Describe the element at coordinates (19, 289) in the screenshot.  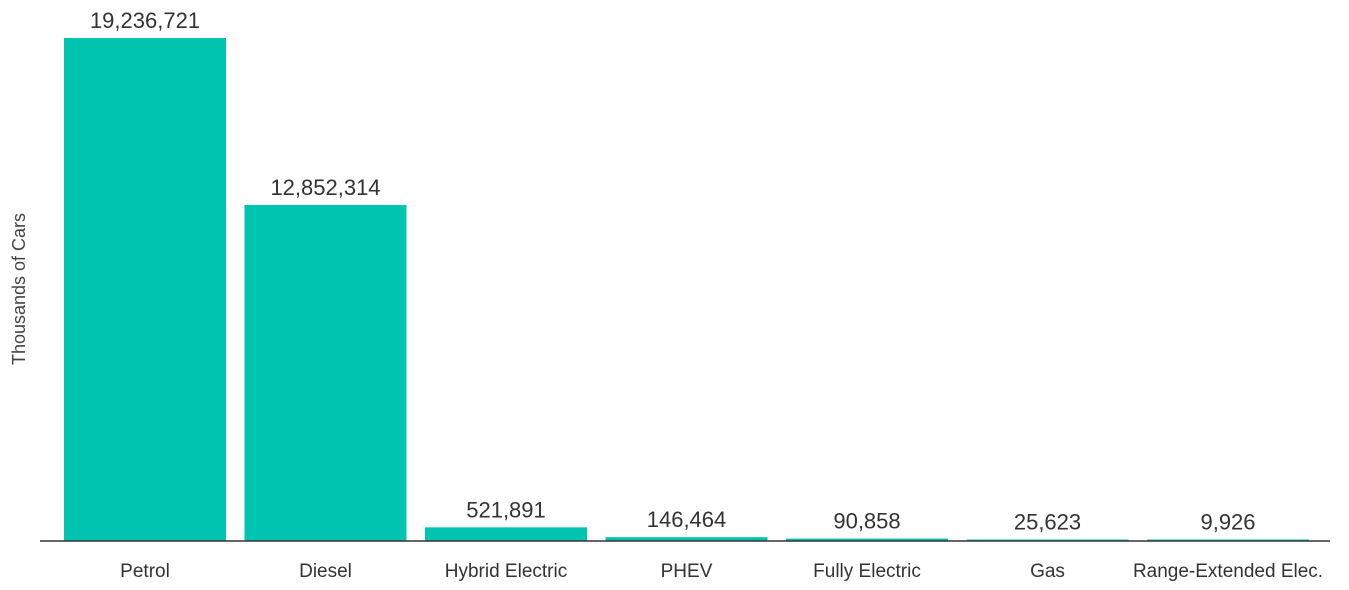
I see `y-axis-title: Thousands of Cars` at that location.